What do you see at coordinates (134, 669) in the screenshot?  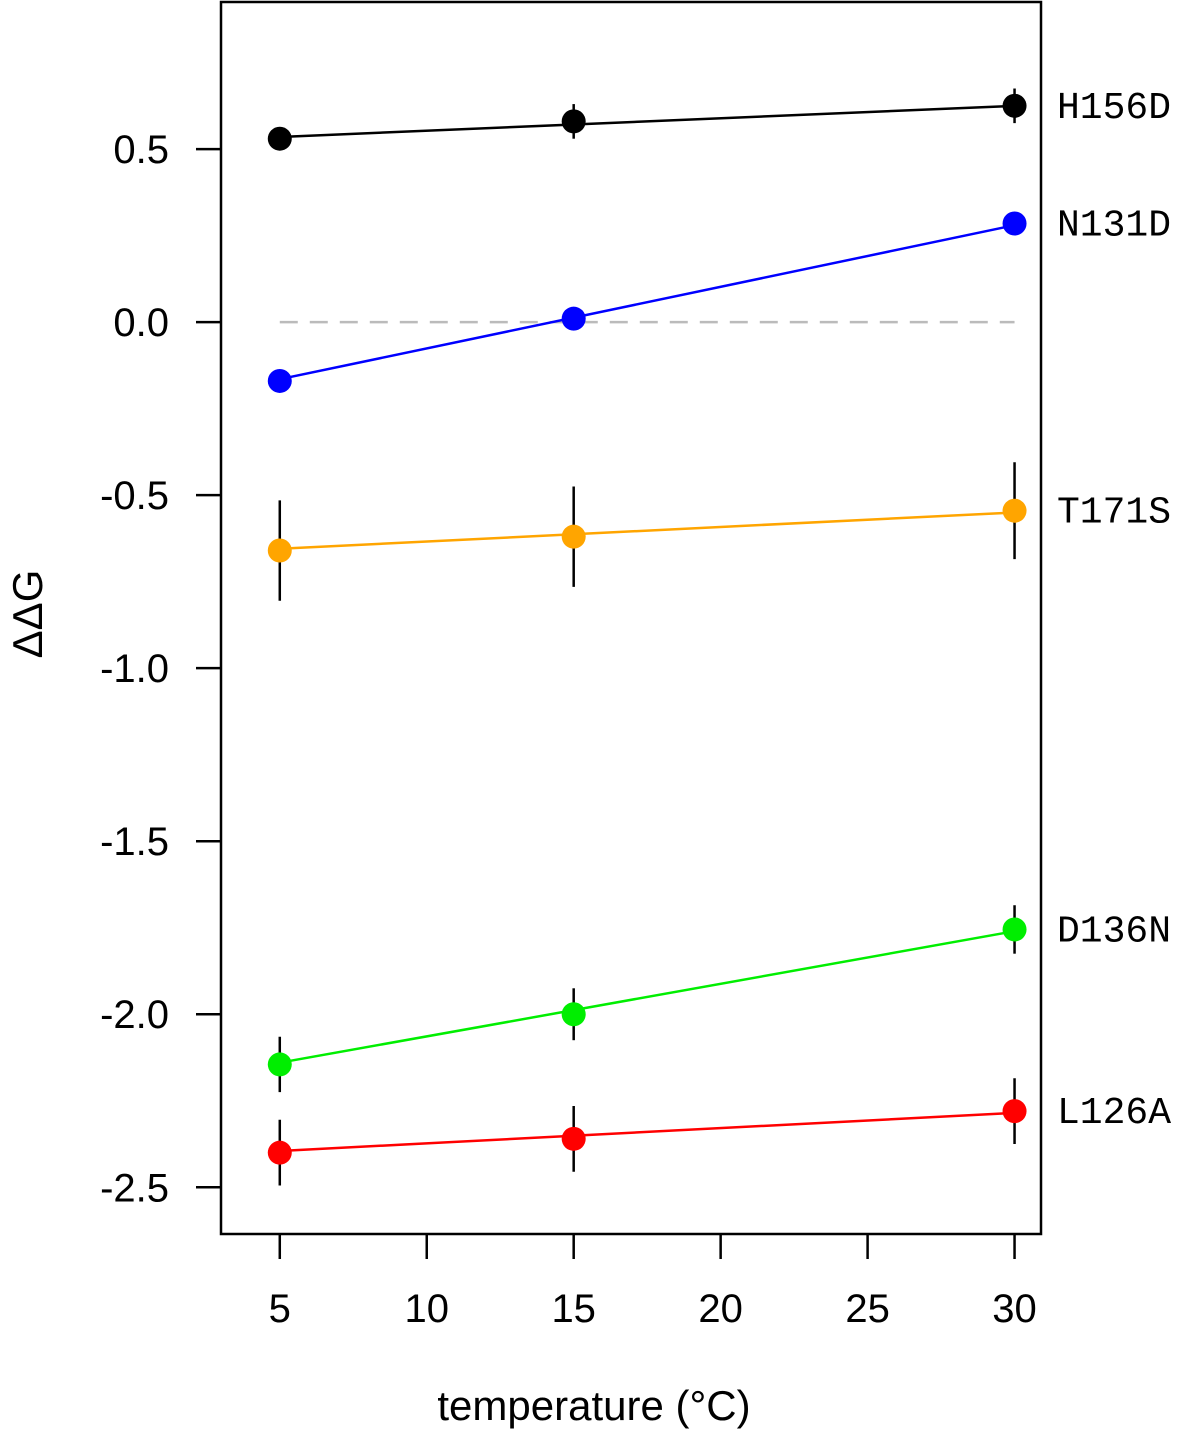 I see `y-tick-label: -1.0` at bounding box center [134, 669].